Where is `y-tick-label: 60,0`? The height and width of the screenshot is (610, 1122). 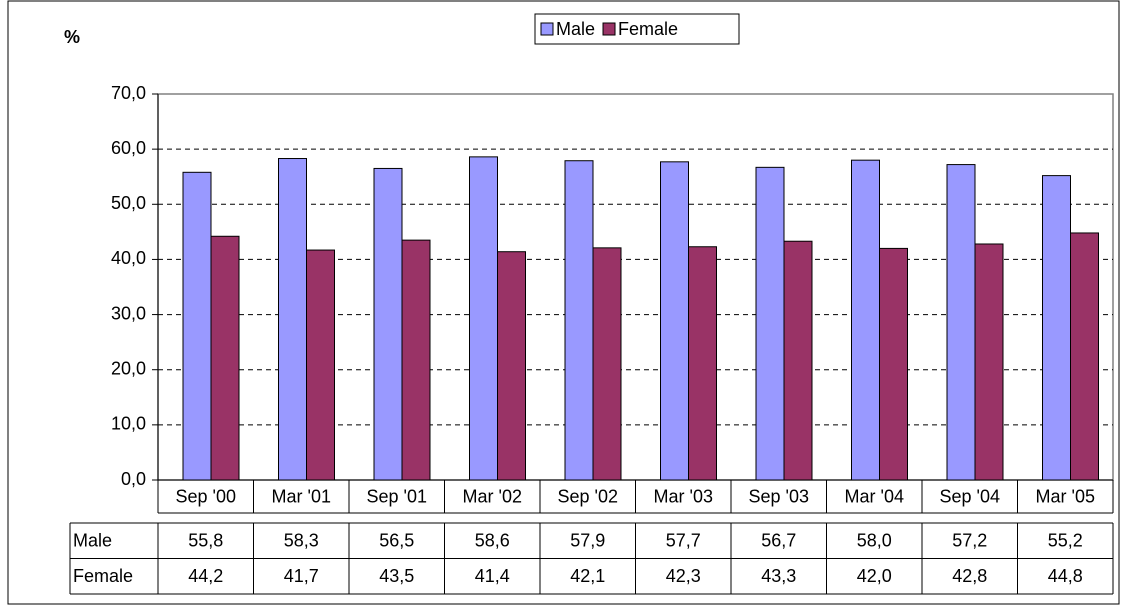 y-tick-label: 60,0 is located at coordinates (128, 148).